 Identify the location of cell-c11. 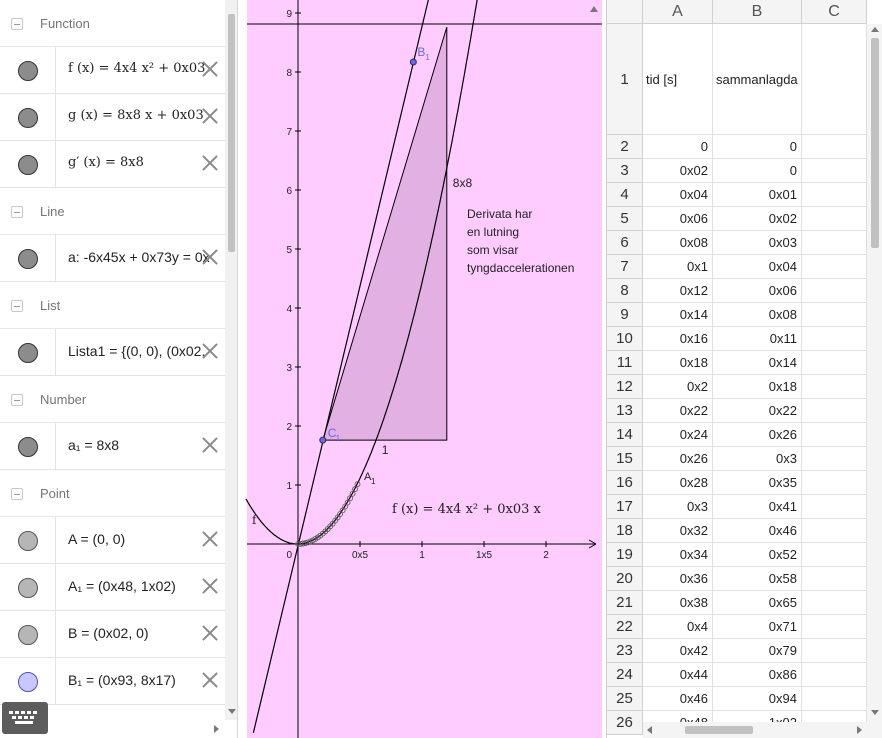
(834, 363).